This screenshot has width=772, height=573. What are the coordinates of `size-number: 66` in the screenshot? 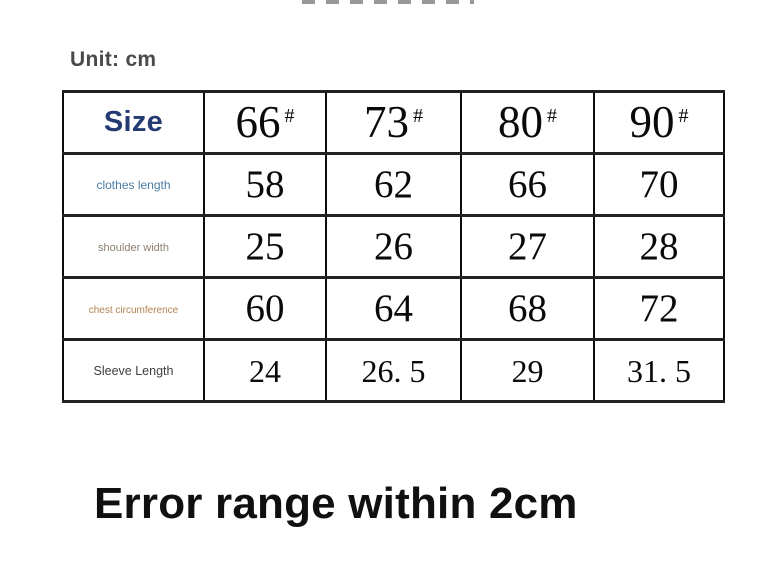 It's located at (258, 122).